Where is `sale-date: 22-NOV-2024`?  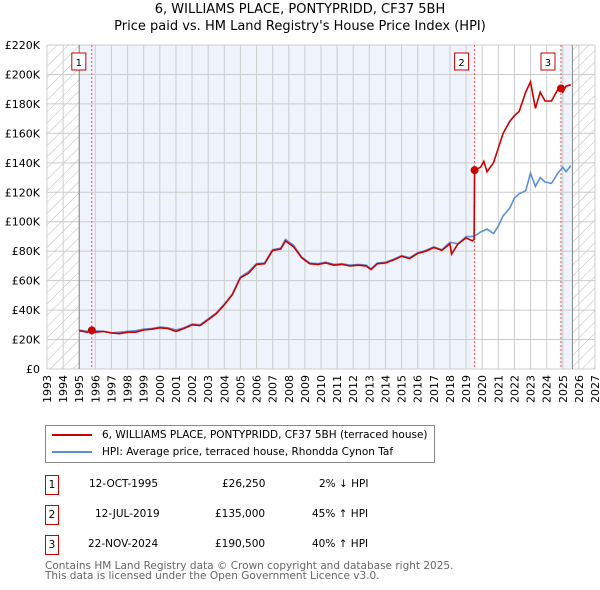 sale-date: 22-NOV-2024 is located at coordinates (123, 544).